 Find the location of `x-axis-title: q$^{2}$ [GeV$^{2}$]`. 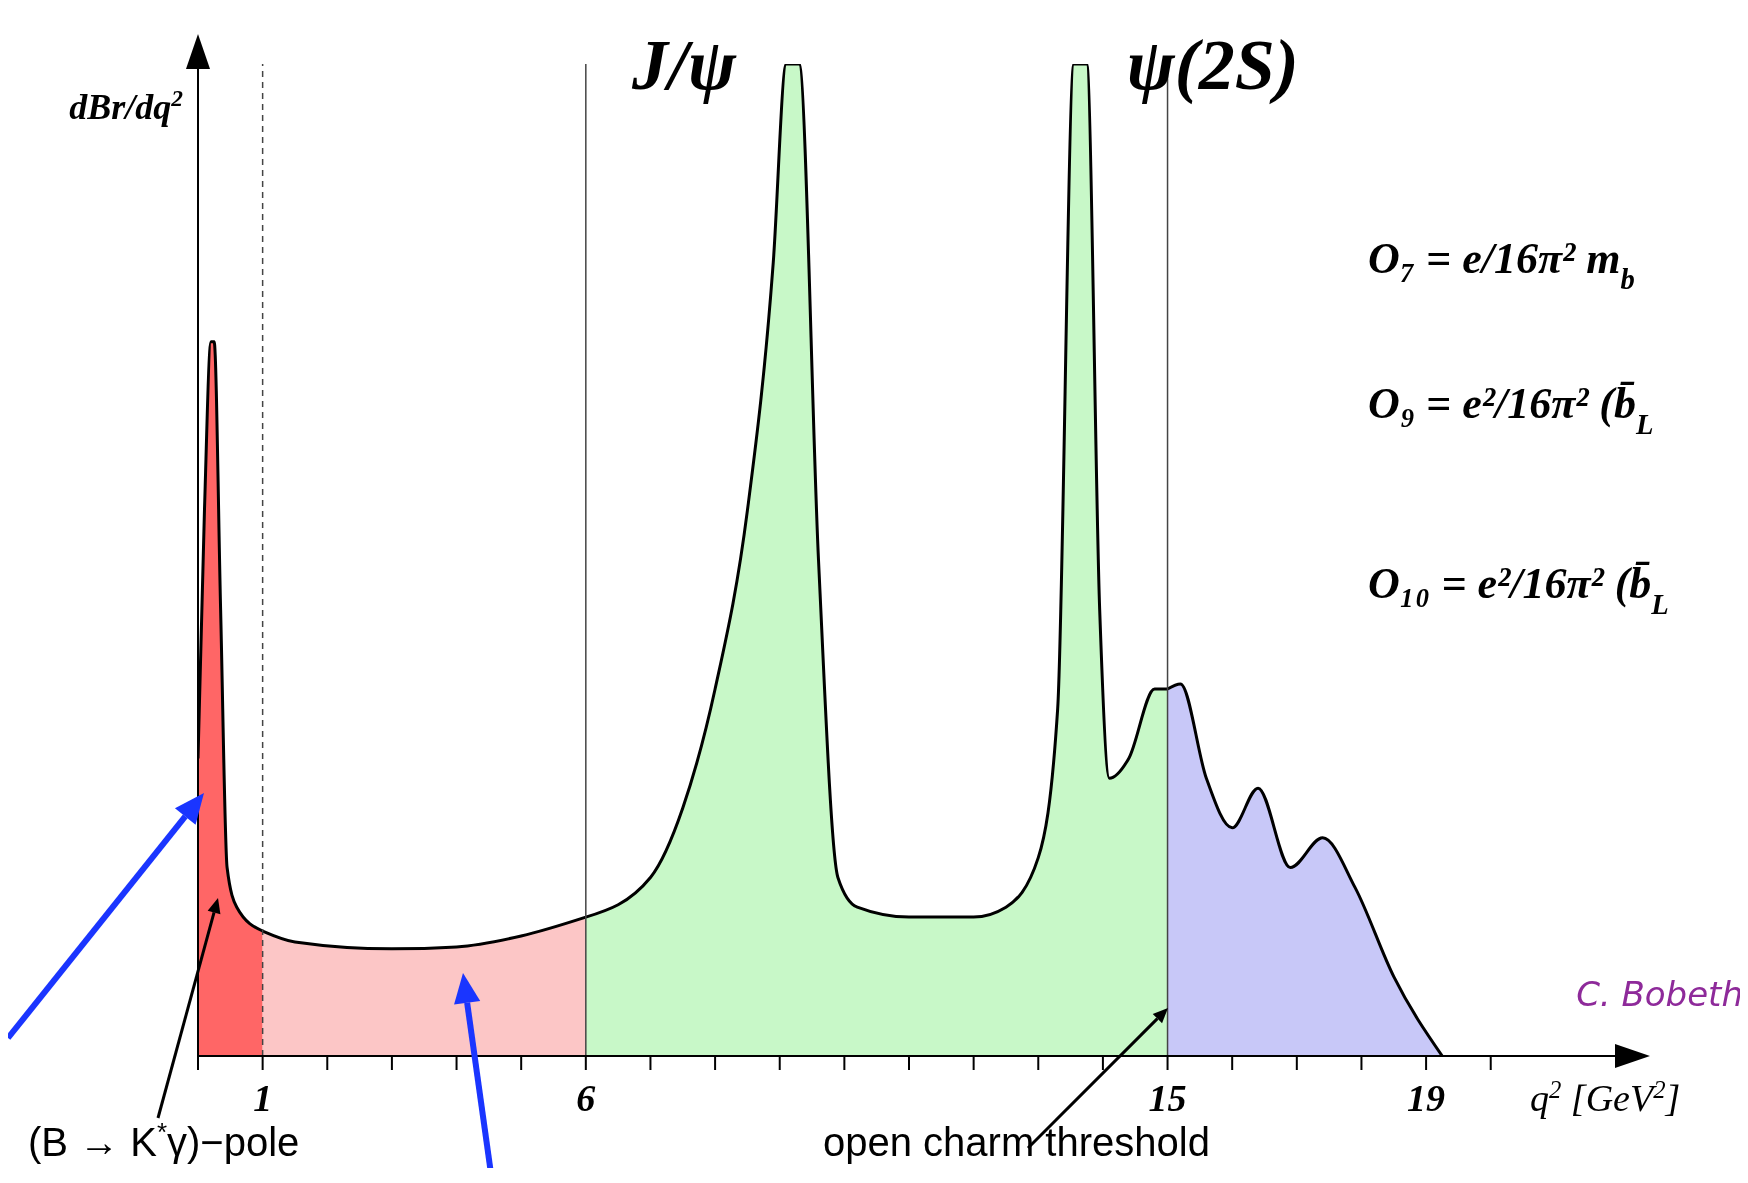

x-axis-title: q$^{2}$ [GeV$^{2}$] is located at coordinates (1605, 1097).